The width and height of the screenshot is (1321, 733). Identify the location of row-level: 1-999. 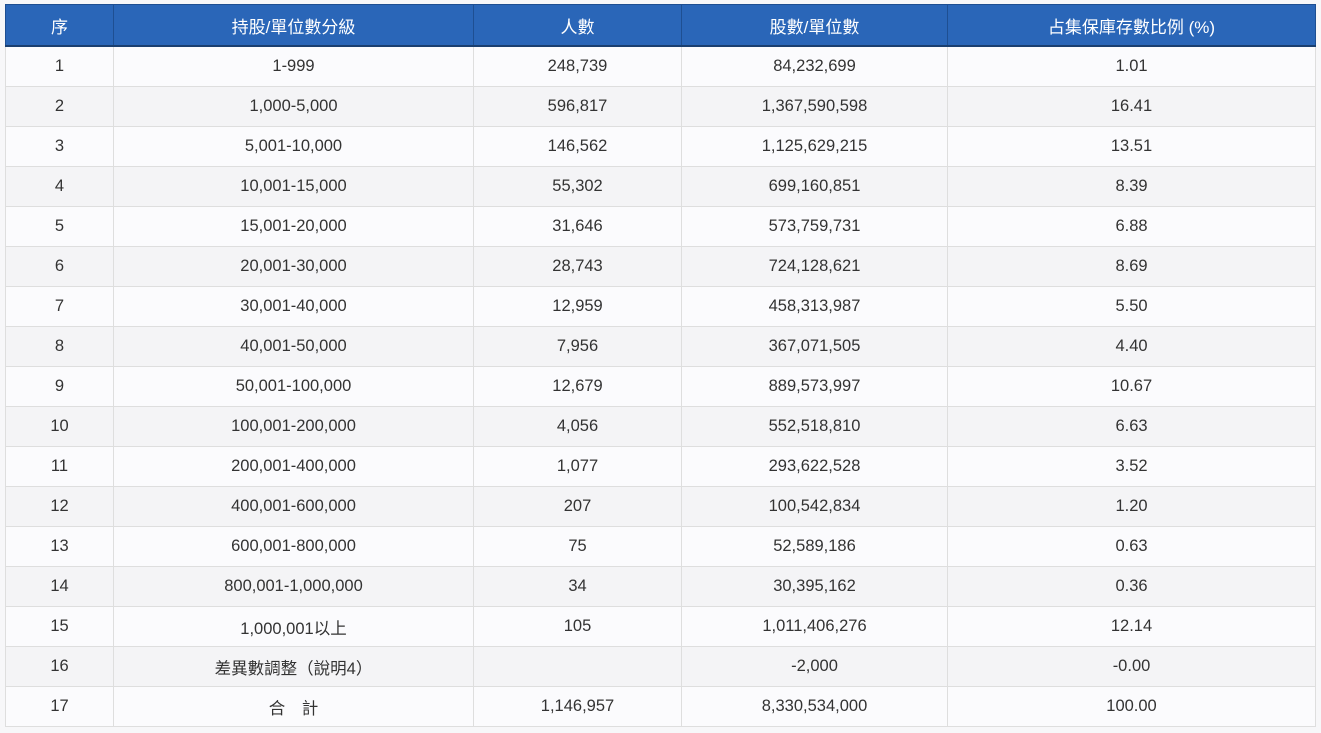
(293, 66).